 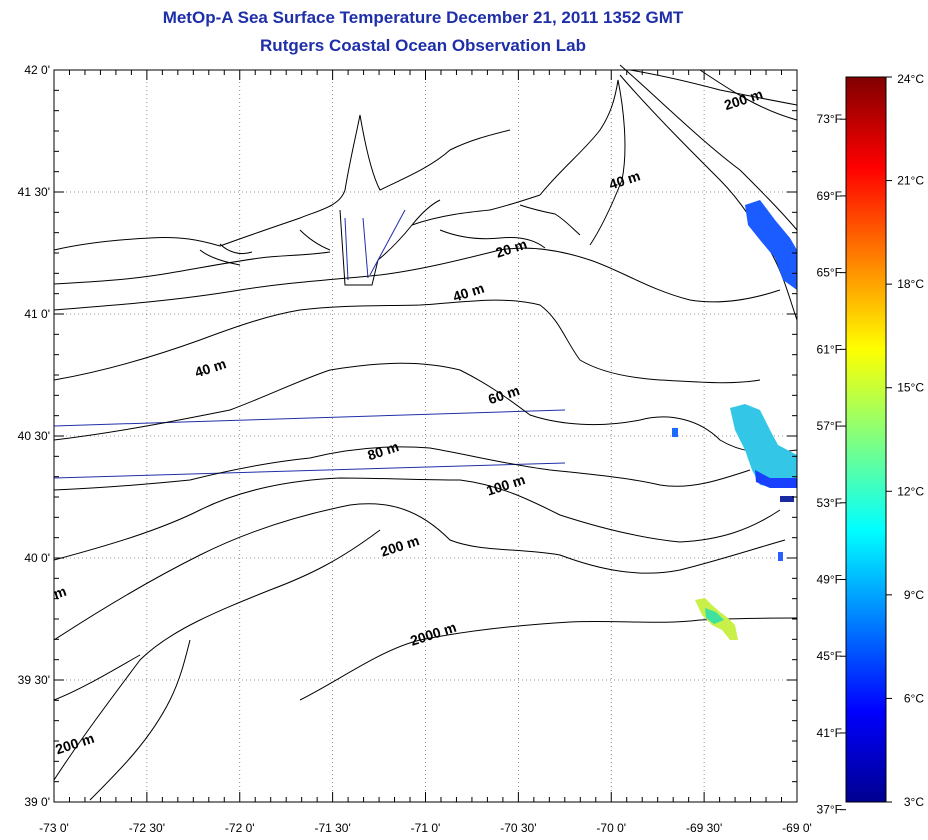 What do you see at coordinates (34, 680) in the screenshot?
I see `lat-tick-label: 39 30'` at bounding box center [34, 680].